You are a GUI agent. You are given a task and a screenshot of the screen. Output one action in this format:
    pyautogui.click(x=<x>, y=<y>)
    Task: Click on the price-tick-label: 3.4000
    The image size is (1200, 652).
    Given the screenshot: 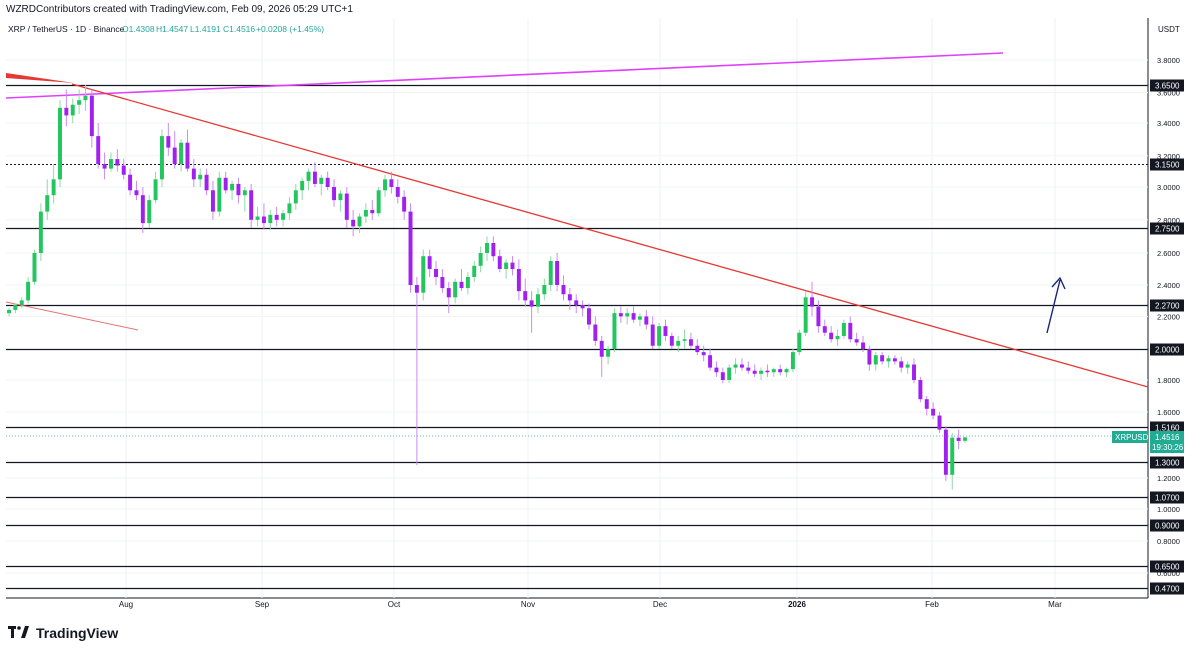 What is the action you would take?
    pyautogui.click(x=1168, y=123)
    